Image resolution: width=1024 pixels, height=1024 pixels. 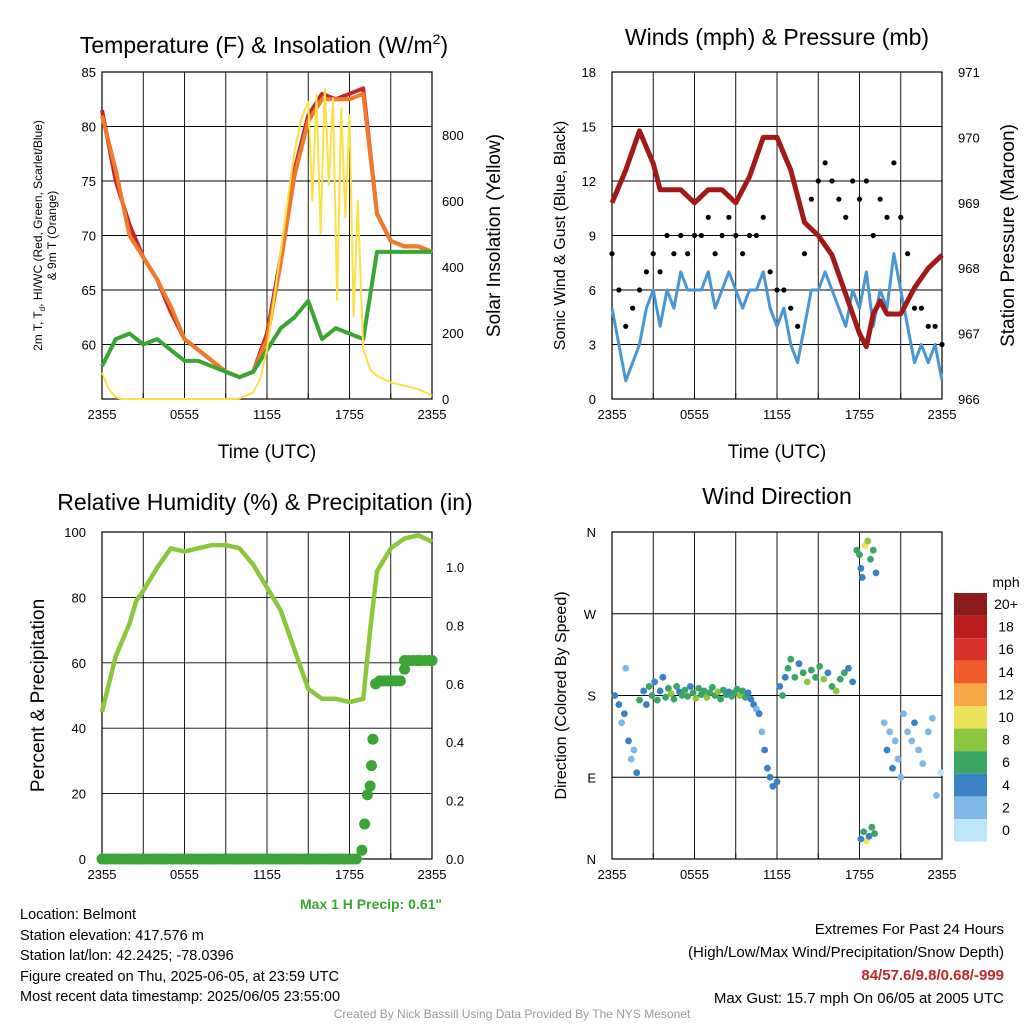 What do you see at coordinates (184, 414) in the screenshot?
I see `x-tick-label: 0555` at bounding box center [184, 414].